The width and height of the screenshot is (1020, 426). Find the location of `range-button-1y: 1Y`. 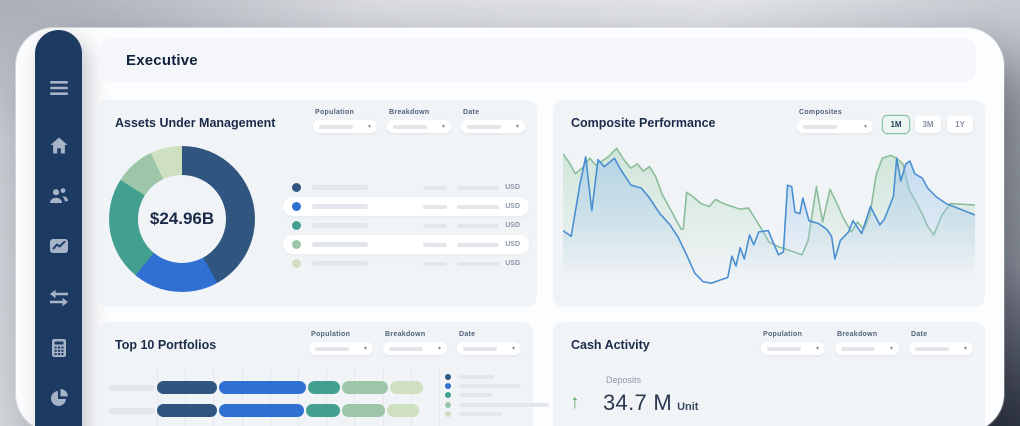

range-button-1y: 1Y is located at coordinates (960, 124).